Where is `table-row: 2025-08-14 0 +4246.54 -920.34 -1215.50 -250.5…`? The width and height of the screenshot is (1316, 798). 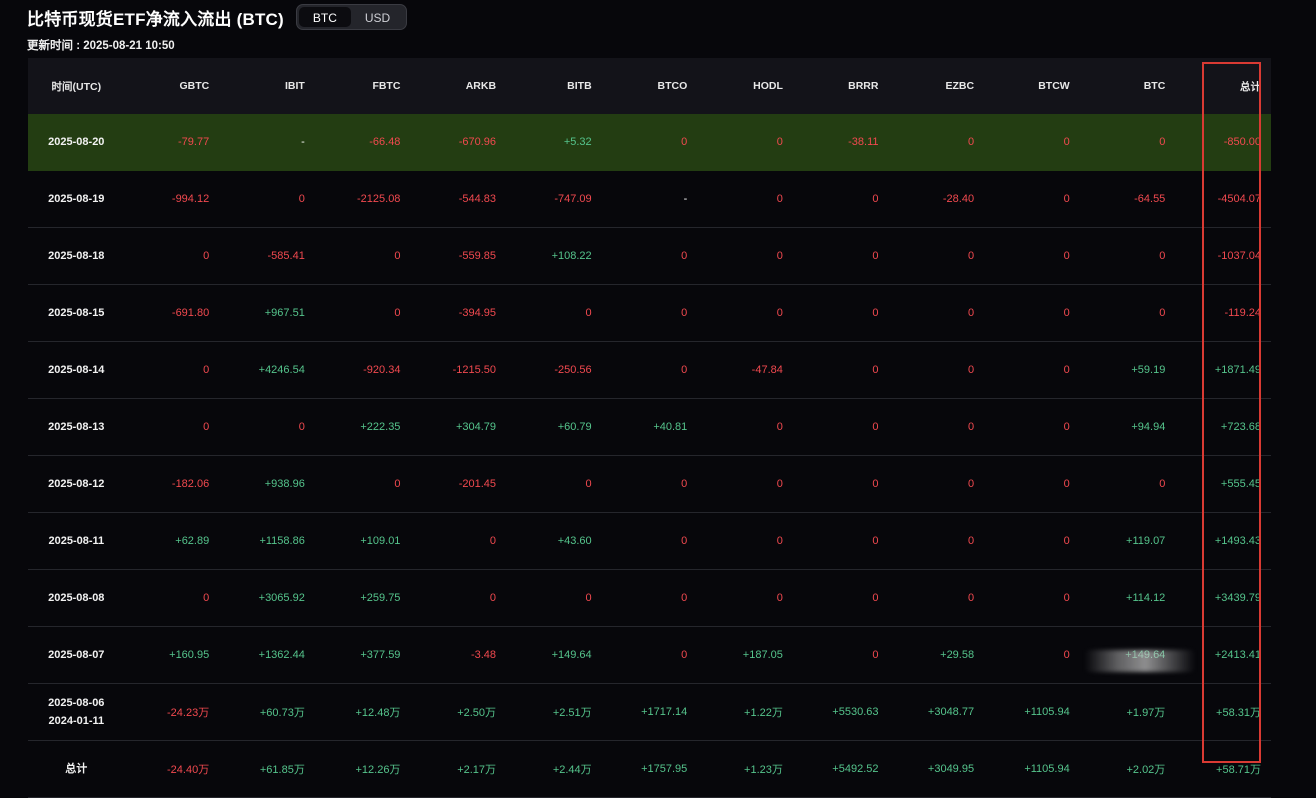
table-row: 2025-08-14 0 +4246.54 -920.34 -1215.50 -250.5… is located at coordinates (649, 370).